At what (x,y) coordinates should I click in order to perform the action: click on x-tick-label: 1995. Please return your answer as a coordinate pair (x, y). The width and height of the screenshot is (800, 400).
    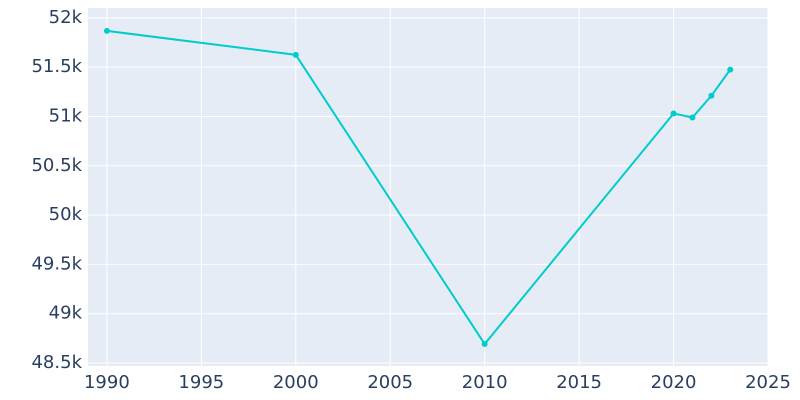
    Looking at the image, I should click on (201, 382).